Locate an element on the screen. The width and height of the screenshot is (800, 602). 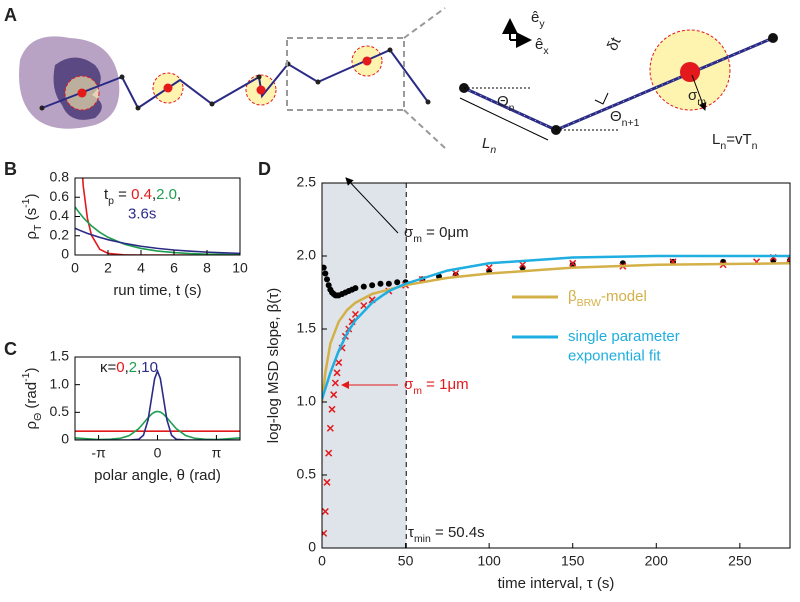
x-tick-label: 10 is located at coordinates (240, 268).